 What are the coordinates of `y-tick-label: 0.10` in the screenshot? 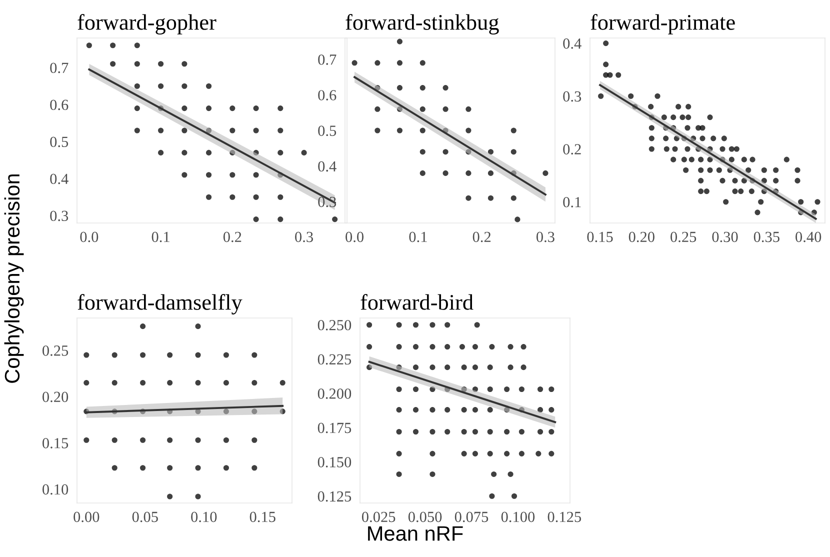 It's located at (55, 489).